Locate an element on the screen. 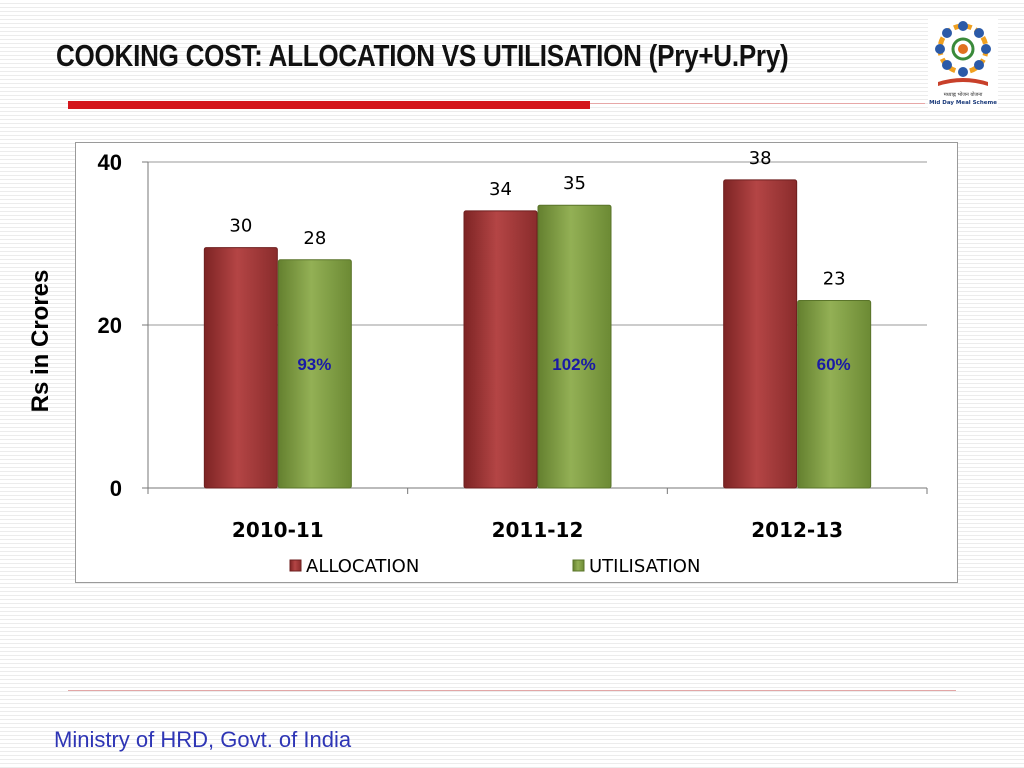  x-category-label: 2010-11 is located at coordinates (278, 530).